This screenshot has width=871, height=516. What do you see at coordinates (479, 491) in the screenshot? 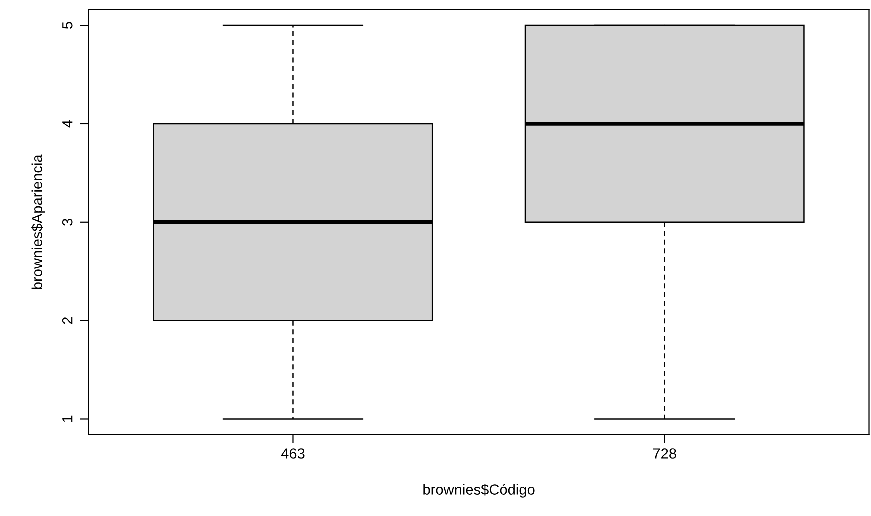
I see `x-axis-title: brownies$Código` at bounding box center [479, 491].